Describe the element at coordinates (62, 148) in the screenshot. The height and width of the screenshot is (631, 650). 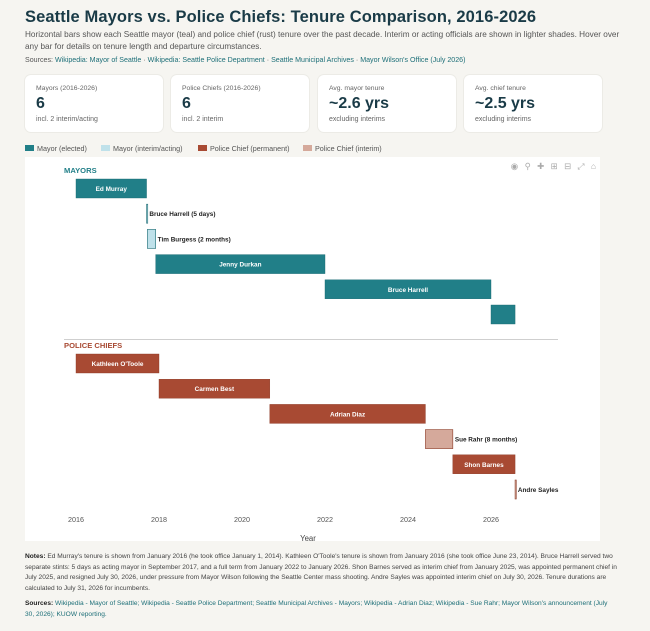
I see `legend-label: Mayor (elected)` at that location.